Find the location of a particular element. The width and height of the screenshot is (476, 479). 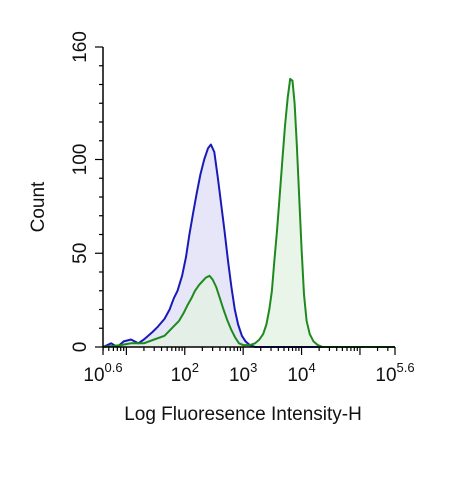

x-tick-label: 100.6 is located at coordinates (102, 373).